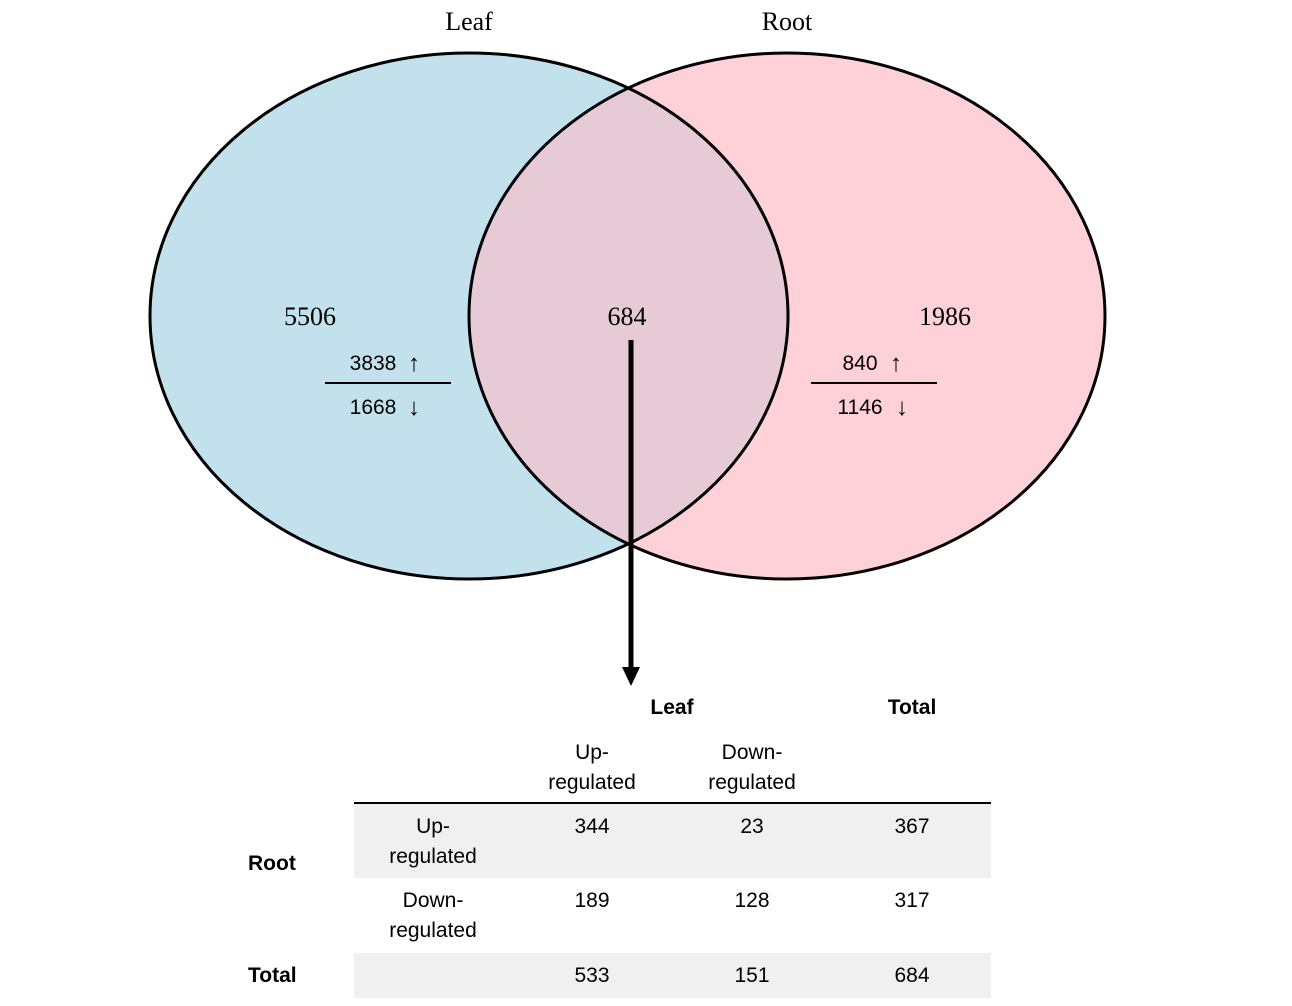 The height and width of the screenshot is (1006, 1292). What do you see at coordinates (433, 841) in the screenshot?
I see `row-label-up: Up- regulated` at bounding box center [433, 841].